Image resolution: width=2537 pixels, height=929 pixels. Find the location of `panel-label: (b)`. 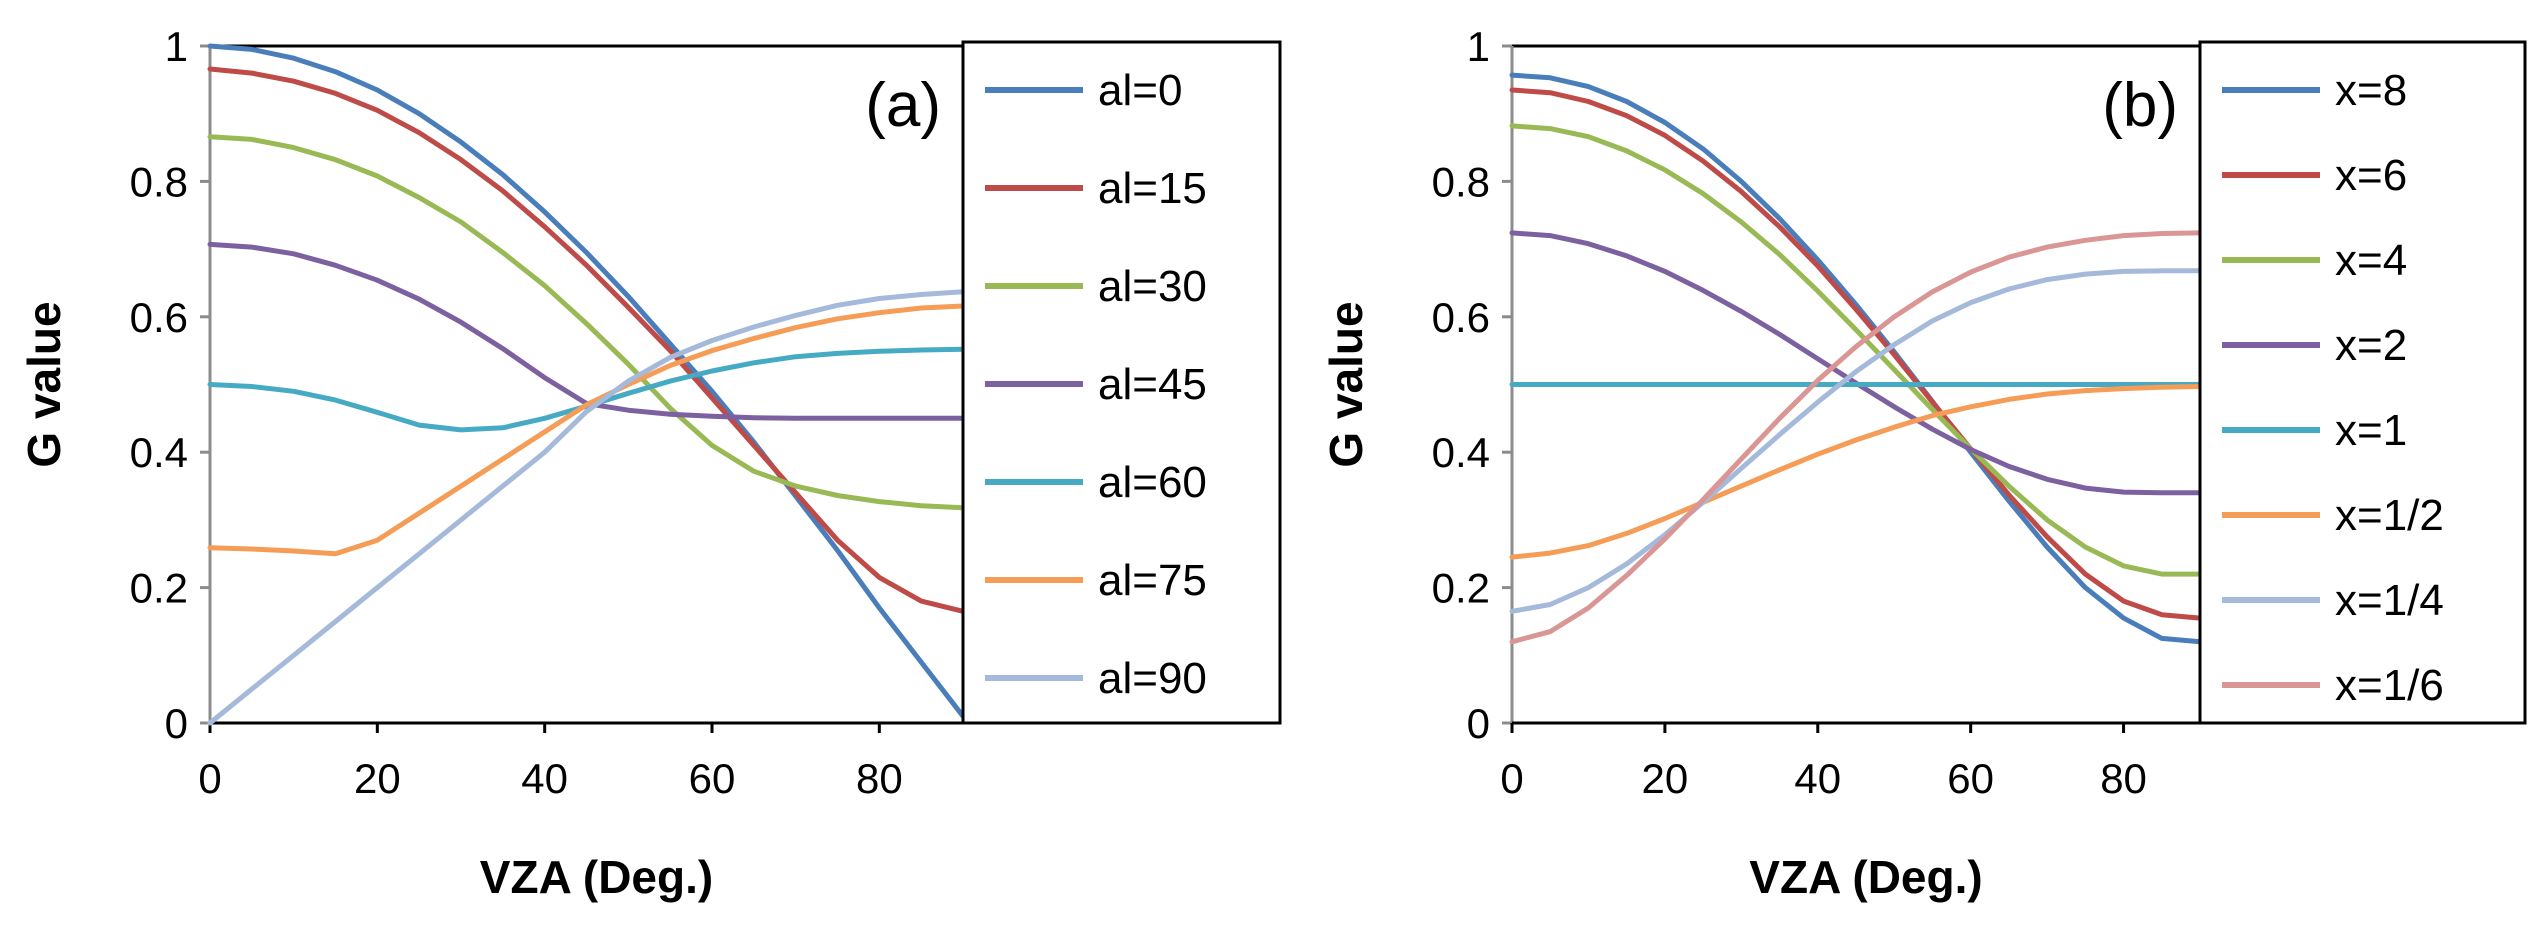

panel-label: (b) is located at coordinates (2140, 105).